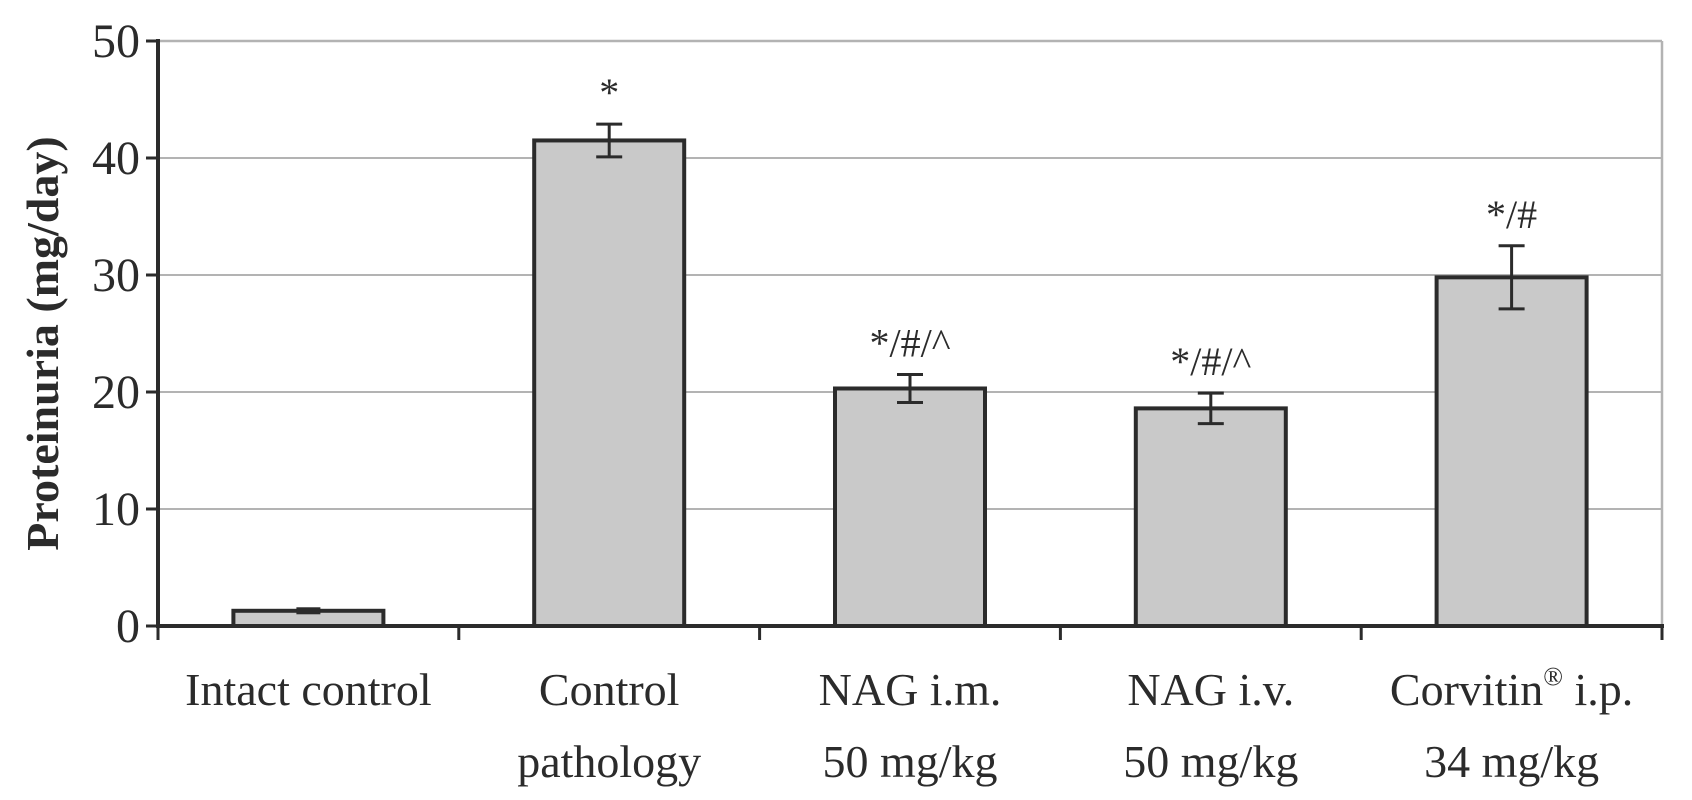 This screenshot has width=1692, height=800. I want to click on category-label-2: NAG i.m. 50 mg/kg, so click(910, 725).